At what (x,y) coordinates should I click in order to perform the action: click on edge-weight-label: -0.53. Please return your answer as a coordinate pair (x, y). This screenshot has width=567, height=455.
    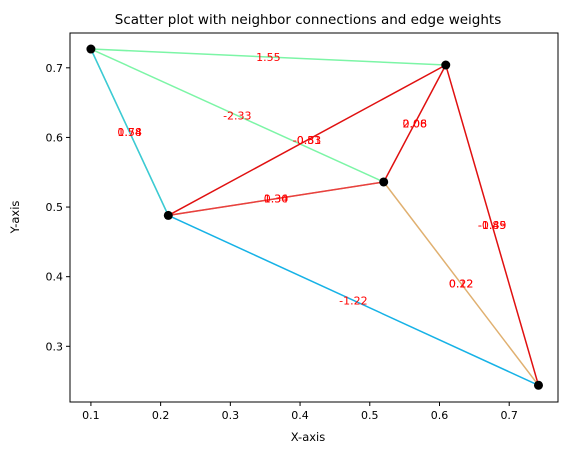
    Looking at the image, I should click on (307, 140).